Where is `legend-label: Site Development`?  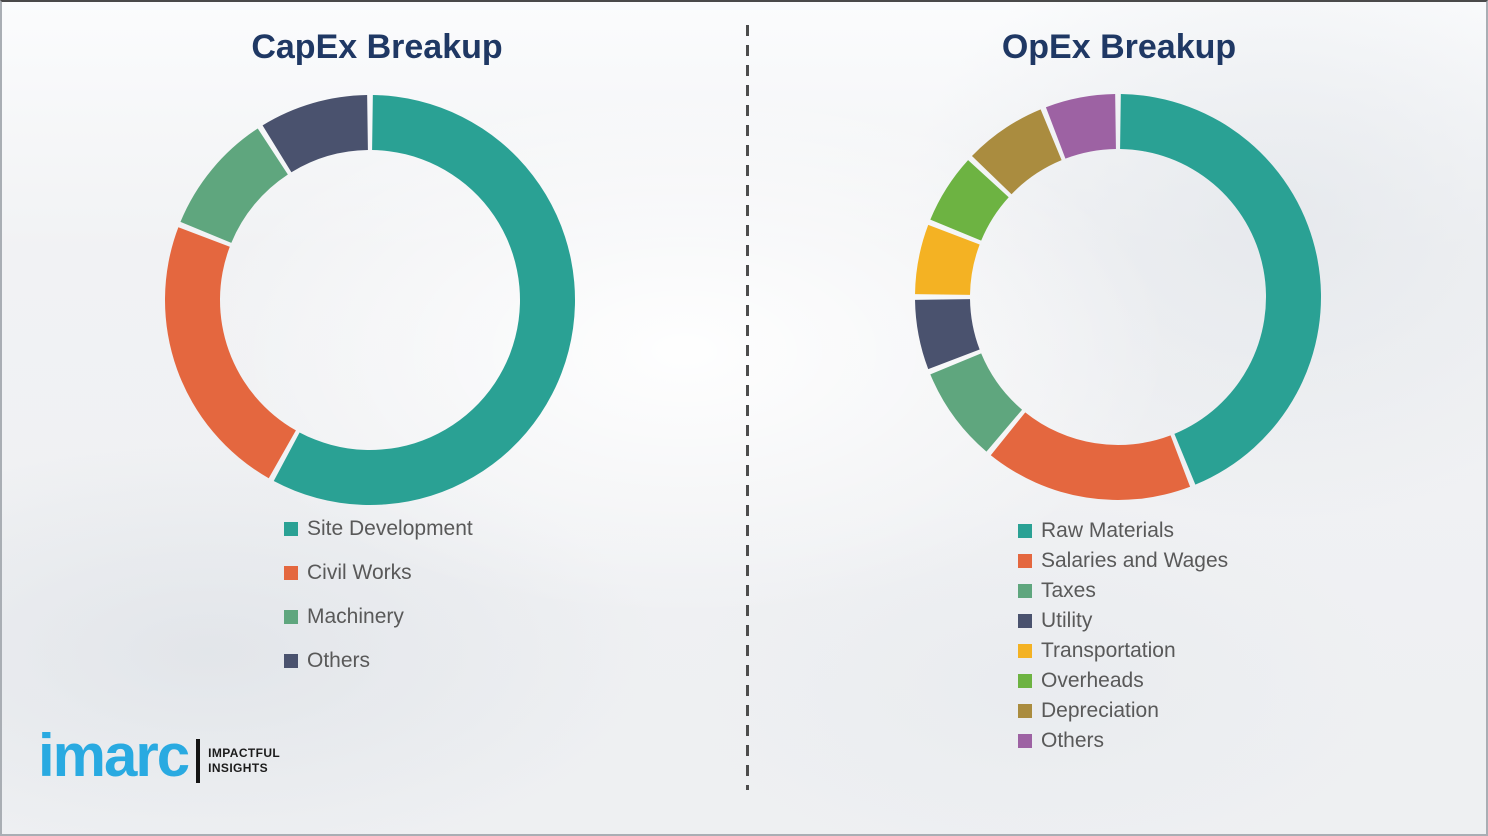
legend-label: Site Development is located at coordinates (390, 528).